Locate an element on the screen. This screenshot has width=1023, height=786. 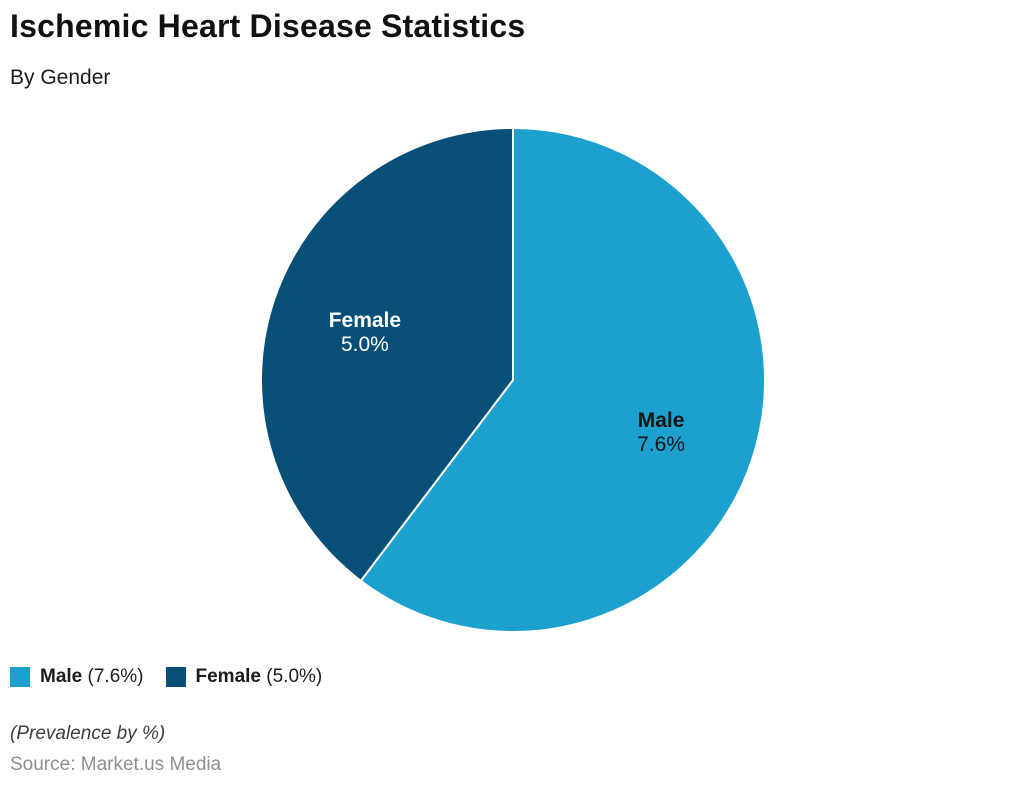
chart-legend: Male (7.6%) Female (5.0%) is located at coordinates (166, 677).